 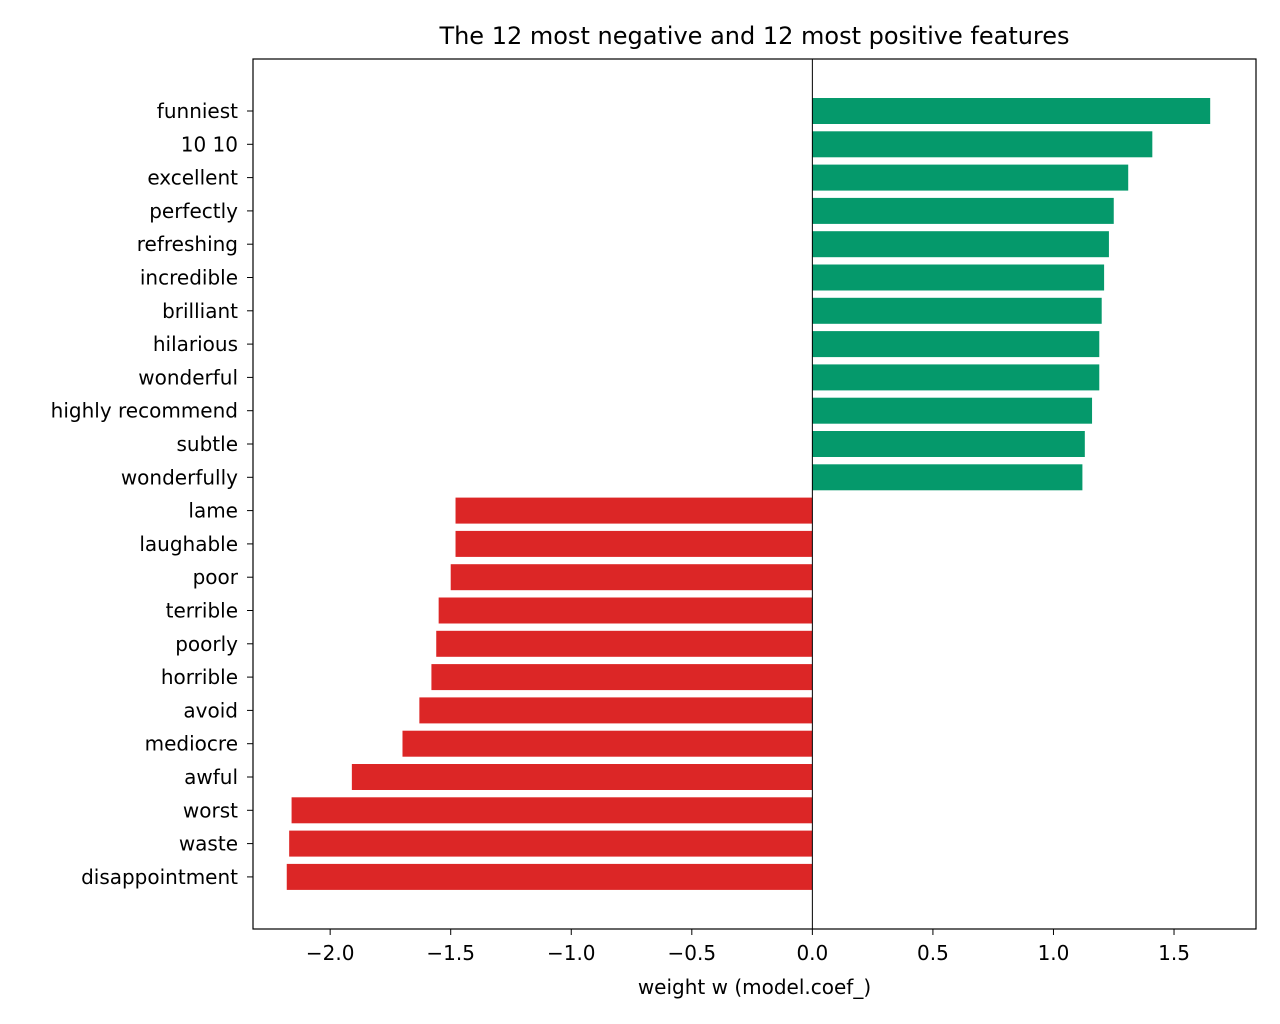 What do you see at coordinates (208, 844) in the screenshot?
I see `y-tick-label: waste` at bounding box center [208, 844].